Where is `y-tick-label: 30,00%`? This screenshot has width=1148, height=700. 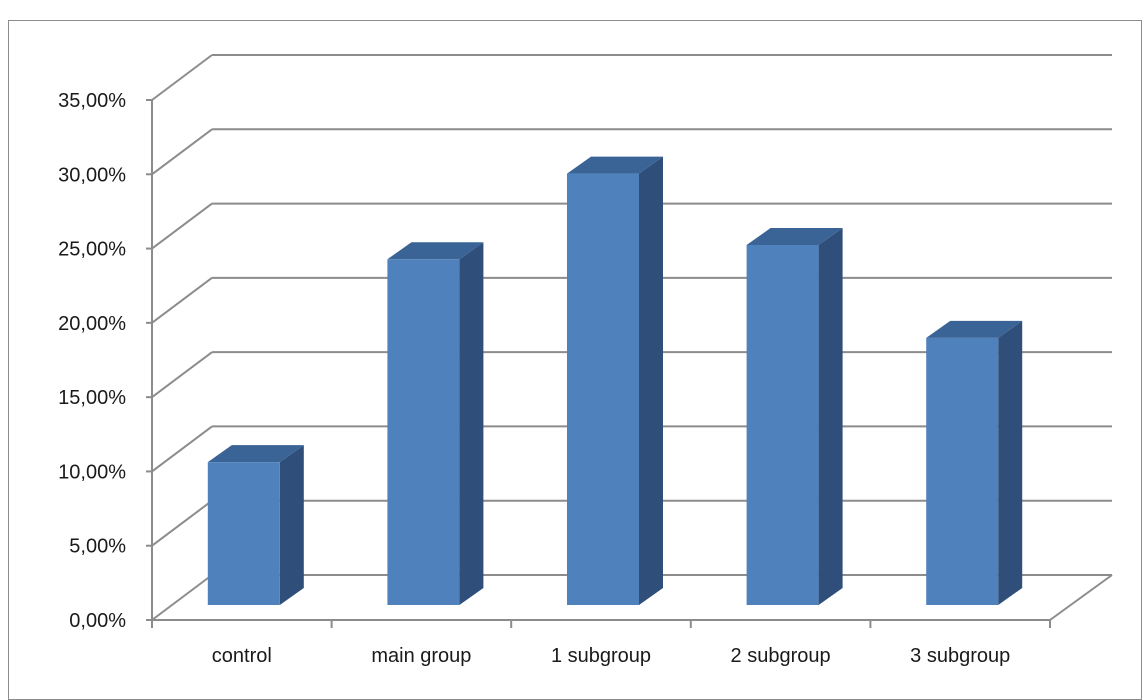 y-tick-label: 30,00% is located at coordinates (92, 175).